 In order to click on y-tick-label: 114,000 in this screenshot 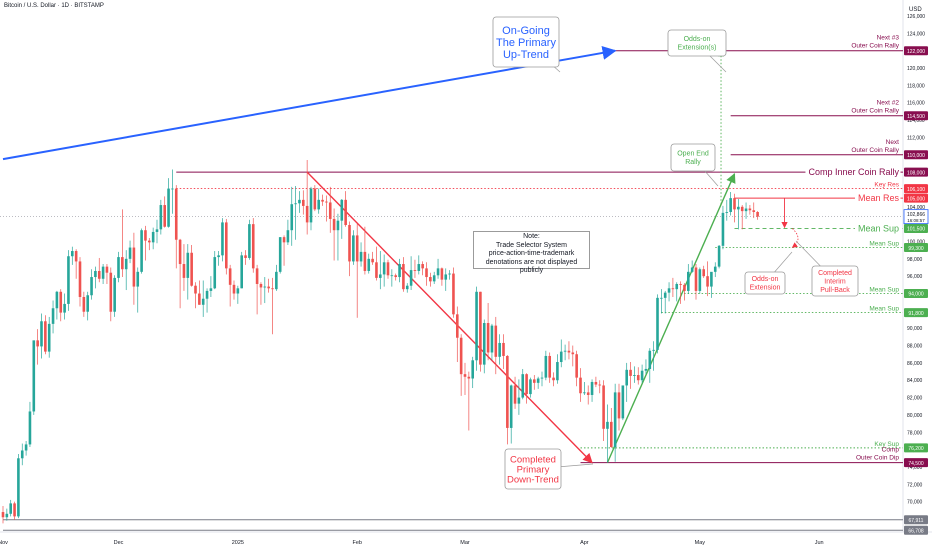, I will do `click(916, 121)`.